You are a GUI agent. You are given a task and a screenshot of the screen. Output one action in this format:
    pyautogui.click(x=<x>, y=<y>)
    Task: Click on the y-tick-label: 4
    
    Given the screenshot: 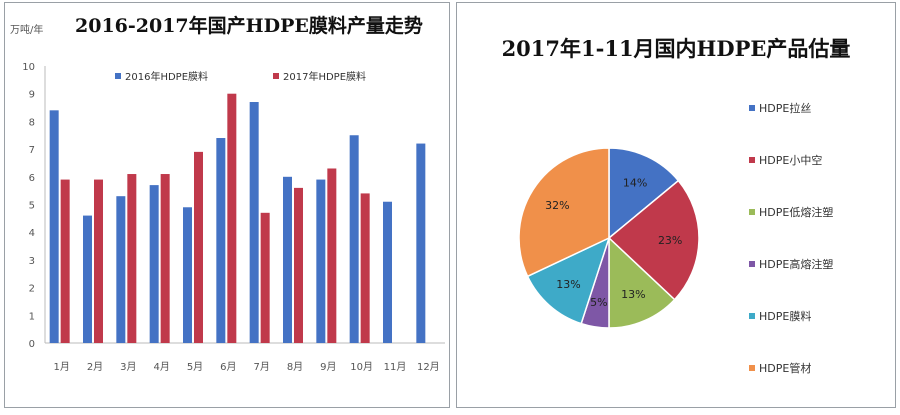 What is the action you would take?
    pyautogui.click(x=32, y=233)
    